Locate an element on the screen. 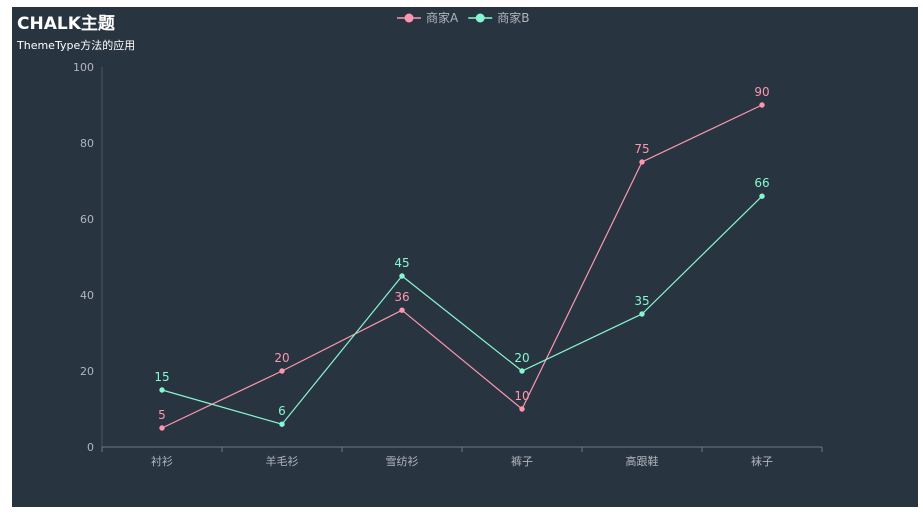 This screenshot has width=923, height=518. data-label: 10 is located at coordinates (521, 396).